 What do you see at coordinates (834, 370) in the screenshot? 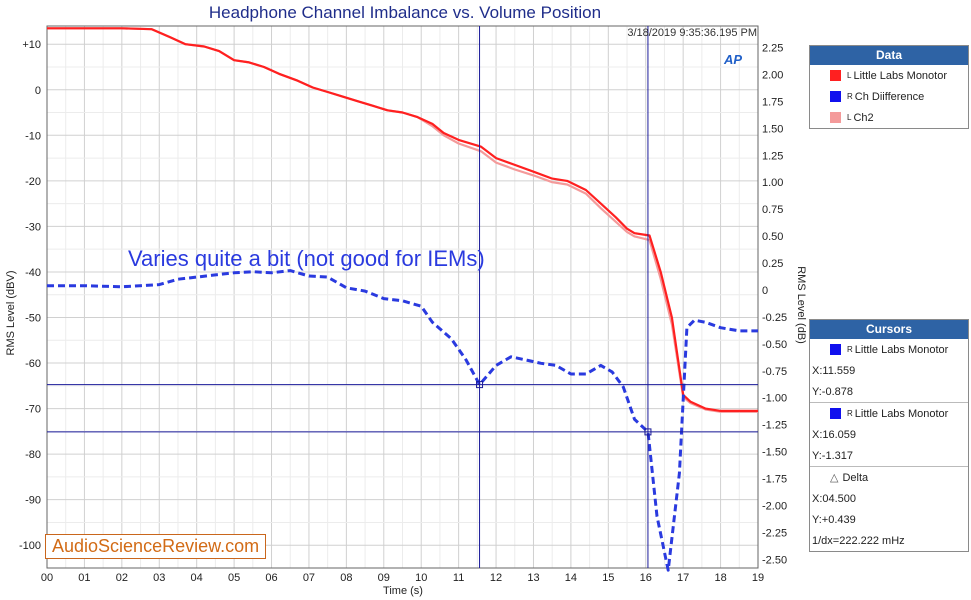
I see `cursor-1-x: X:11.559` at bounding box center [834, 370].